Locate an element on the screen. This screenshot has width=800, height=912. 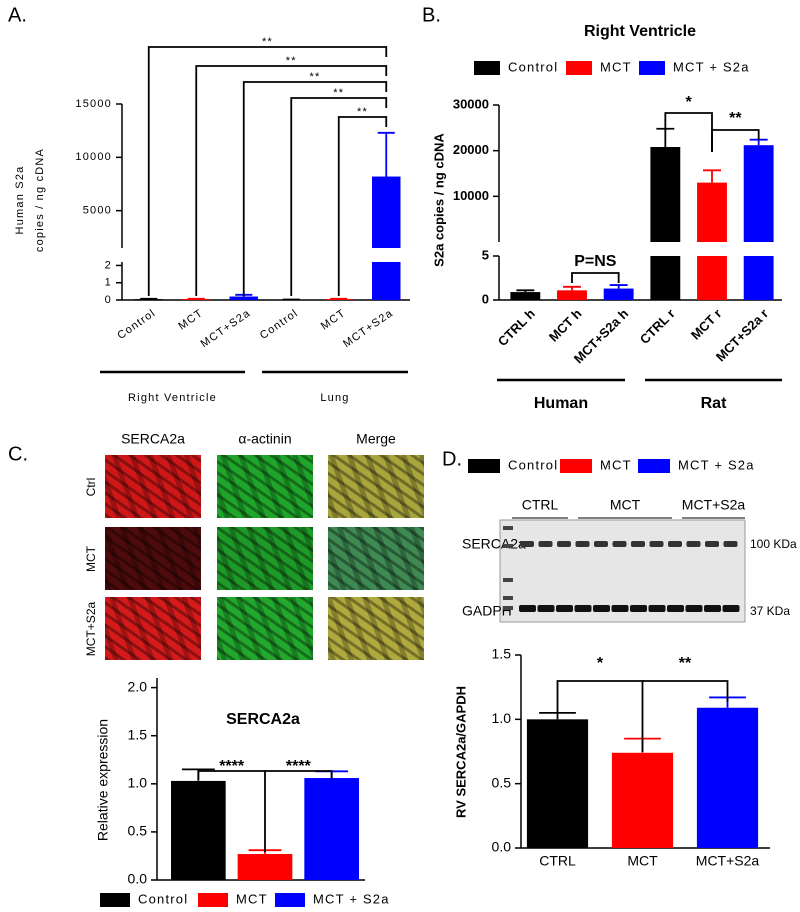
panel-label: C. is located at coordinates (18, 454).